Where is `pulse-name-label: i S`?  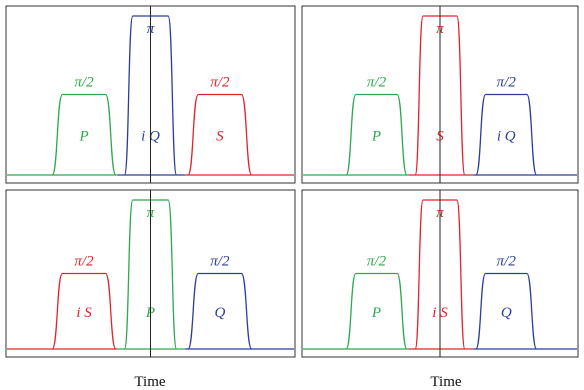
pulse-name-label: i S is located at coordinates (84, 313).